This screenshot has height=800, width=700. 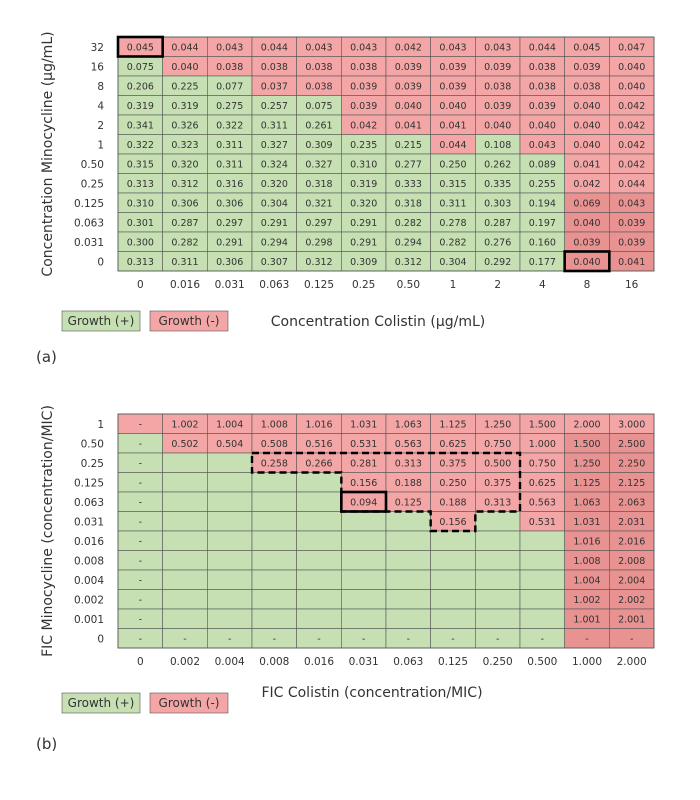 I want to click on cell-value: 1.016, so click(x=318, y=424).